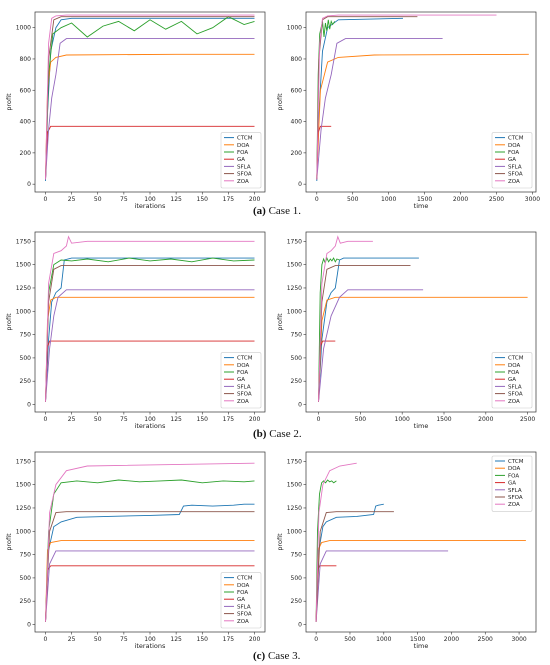  What do you see at coordinates (283, 434) in the screenshot?
I see `caption-b-text: Case 2.` at bounding box center [283, 434].